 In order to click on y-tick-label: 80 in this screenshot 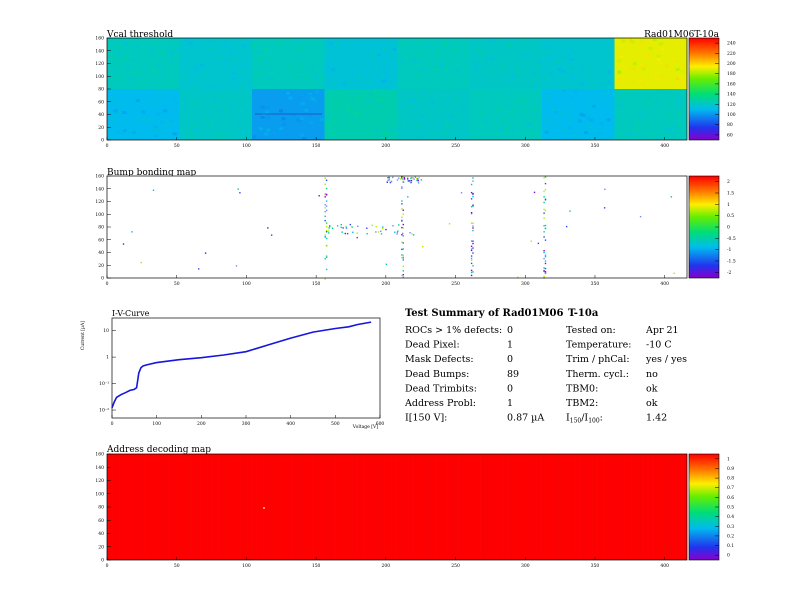, I will do `click(101, 508)`.